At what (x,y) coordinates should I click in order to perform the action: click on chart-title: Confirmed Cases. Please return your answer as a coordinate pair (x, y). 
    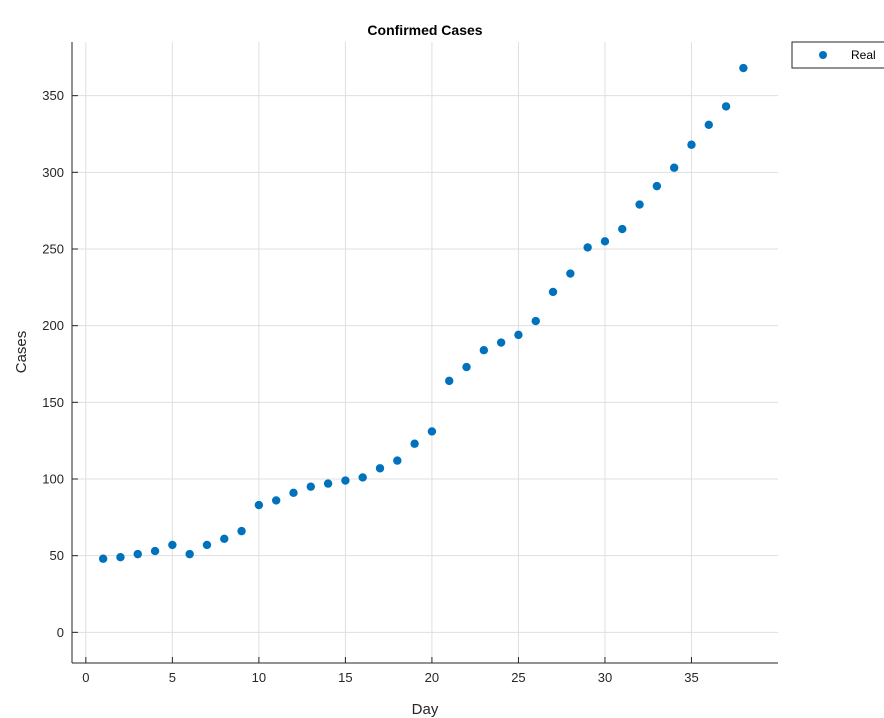
    Looking at the image, I should click on (424, 30).